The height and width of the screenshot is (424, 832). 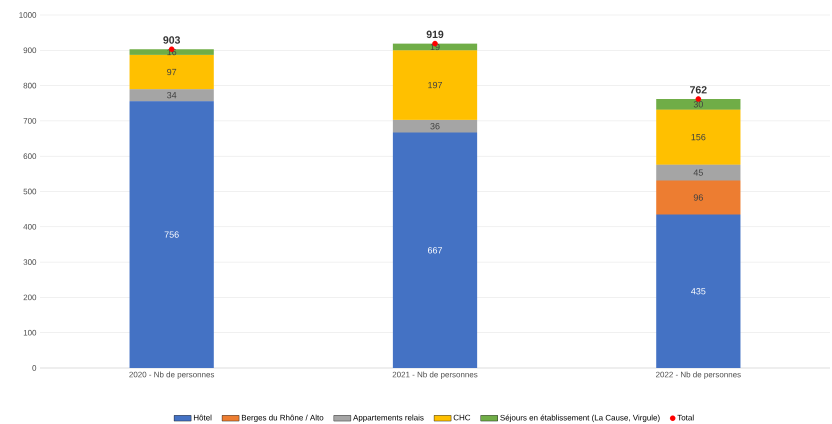 I want to click on data-label: 667, so click(x=435, y=250).